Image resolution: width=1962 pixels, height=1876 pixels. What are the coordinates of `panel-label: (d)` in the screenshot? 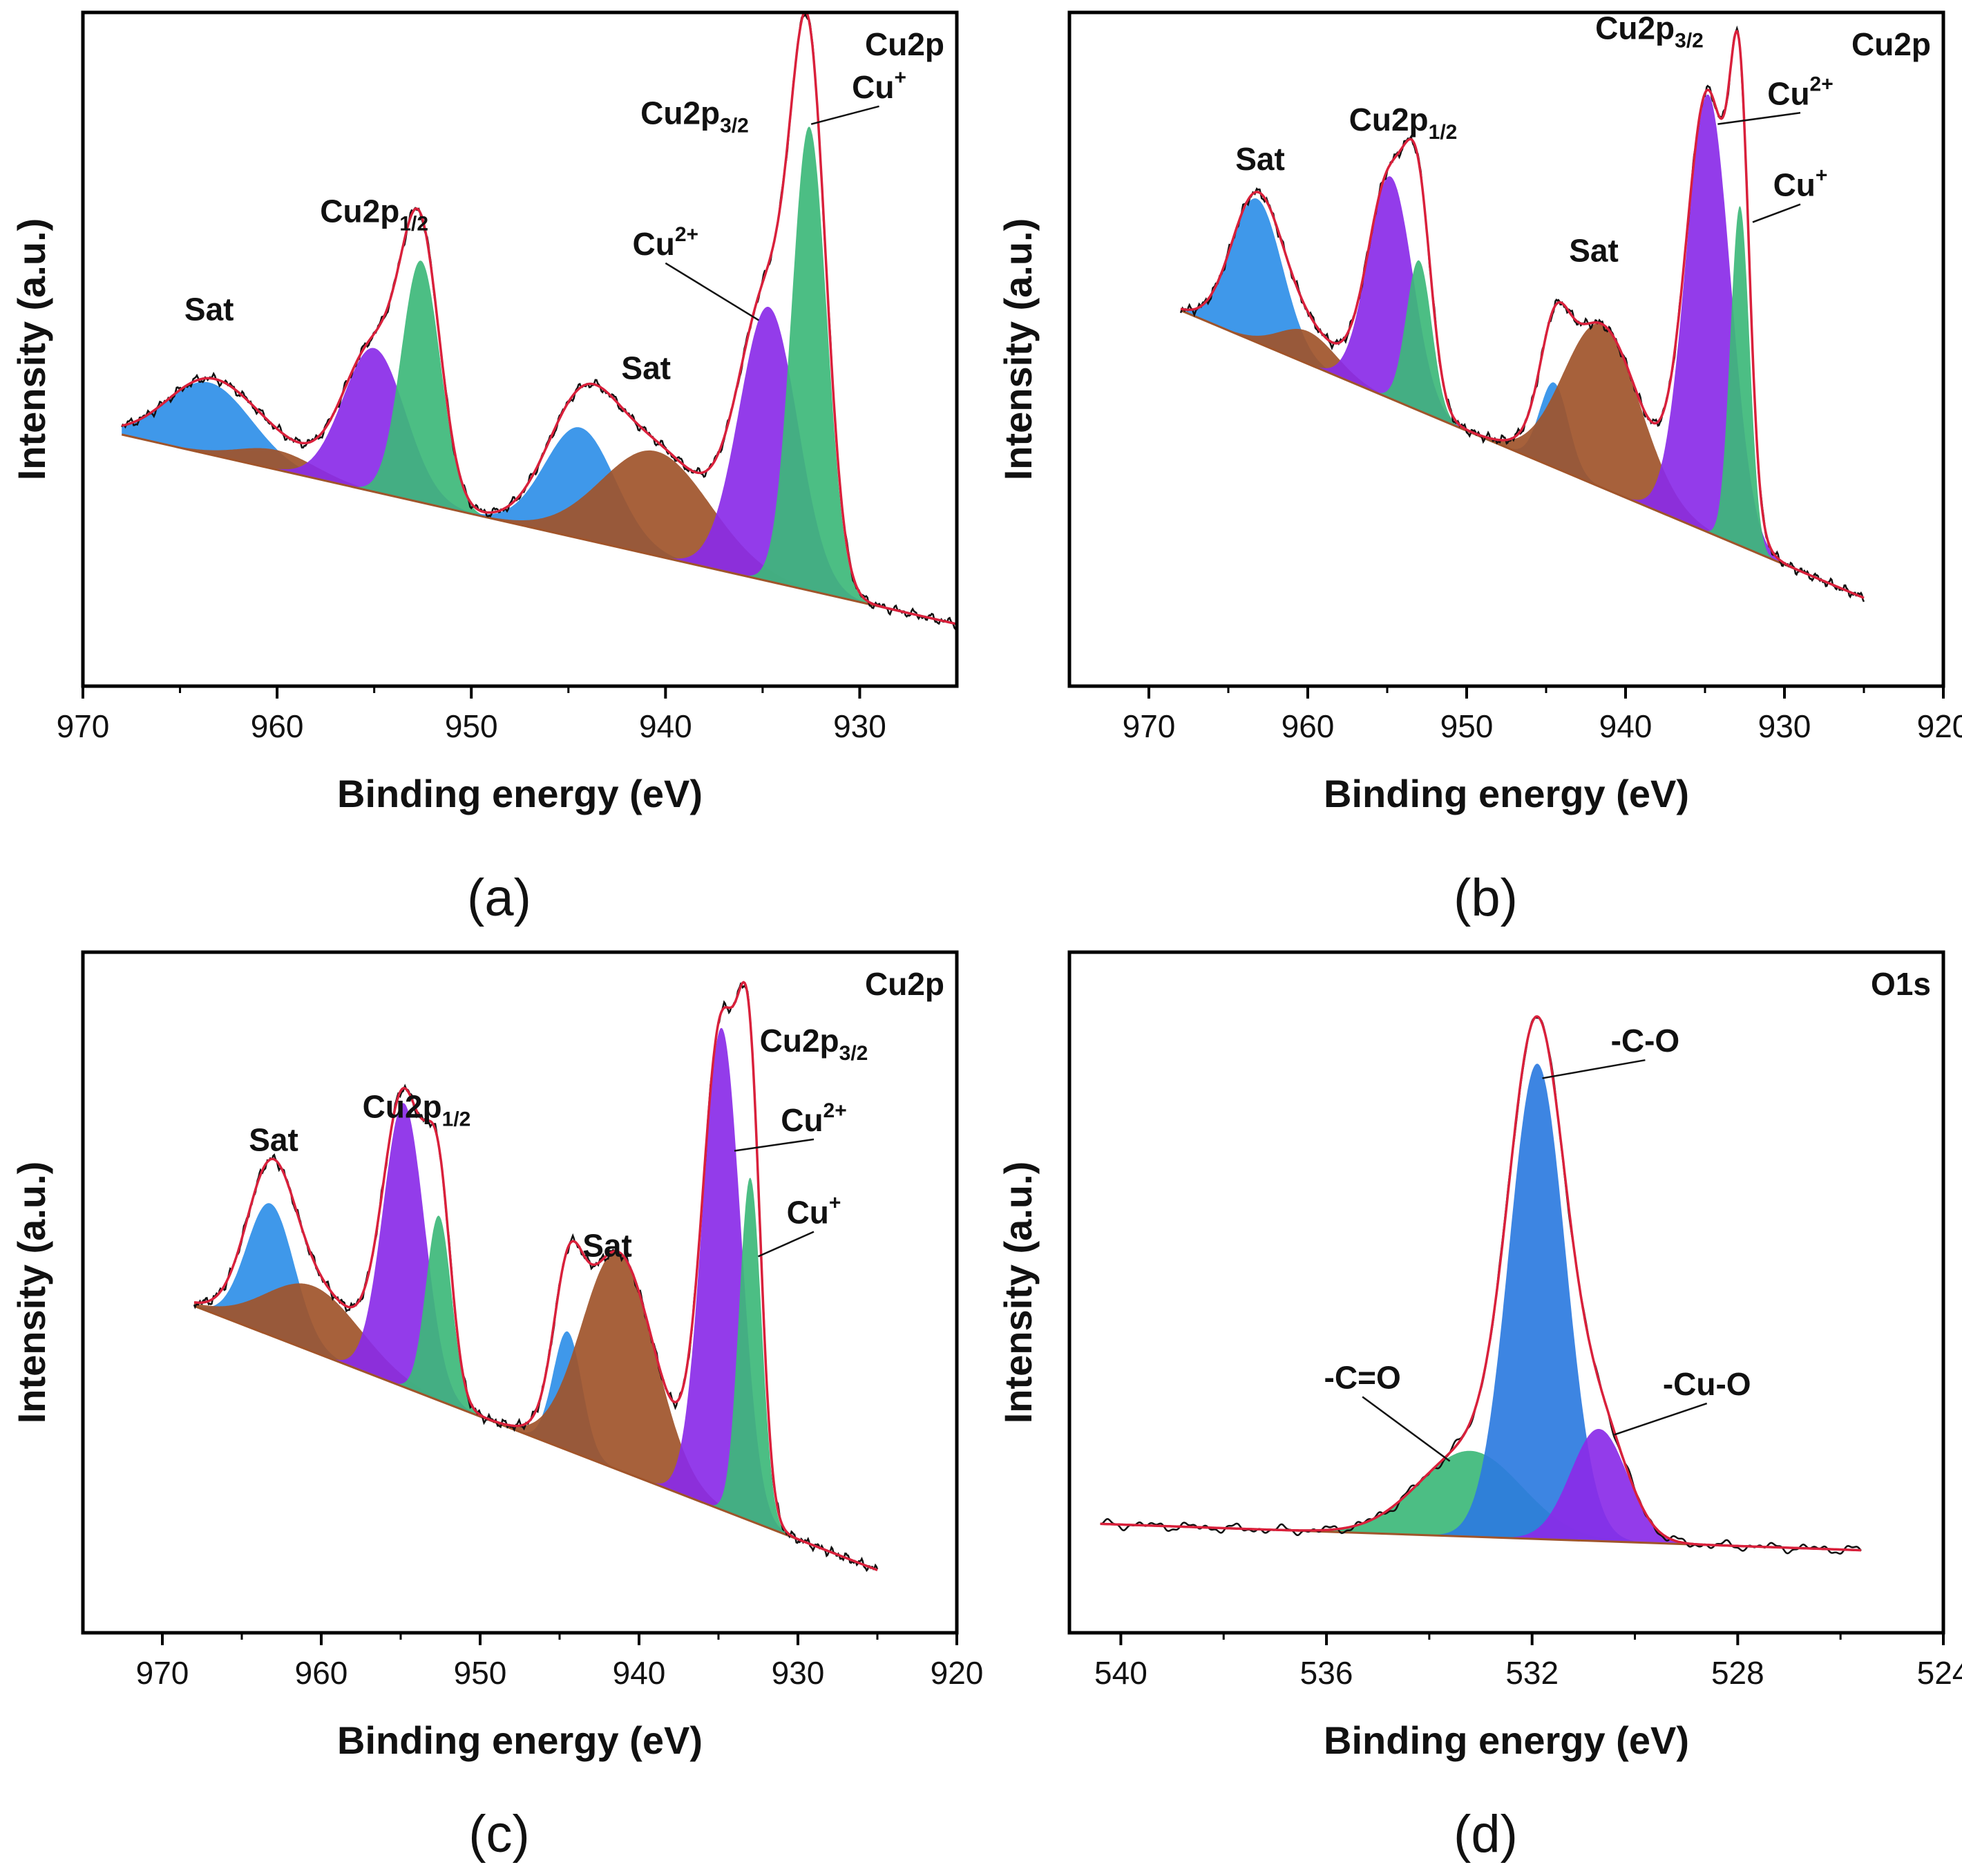 It's located at (1486, 1834).